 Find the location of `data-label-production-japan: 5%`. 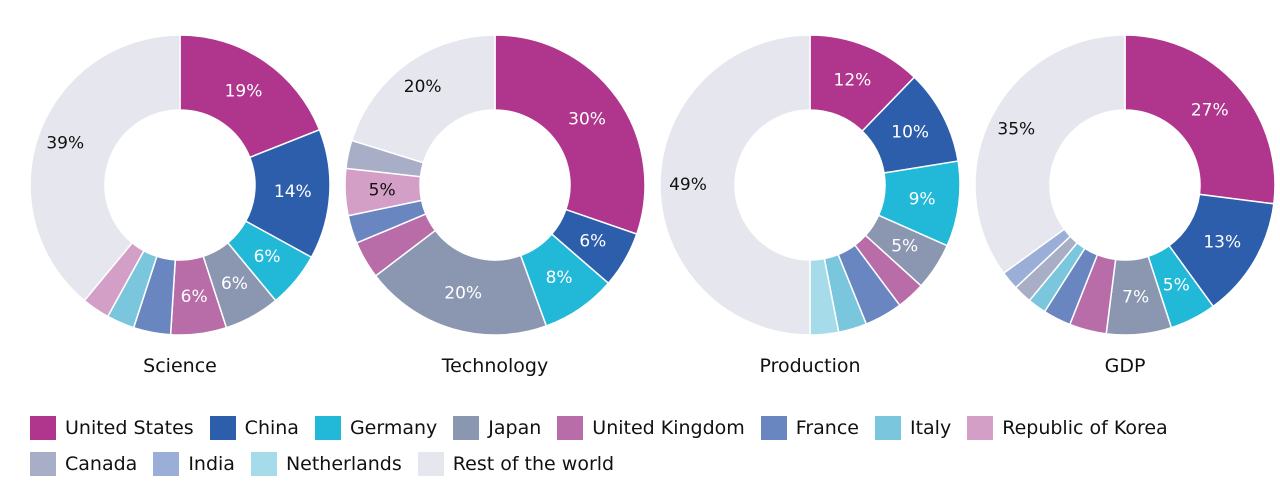

data-label-production-japan: 5% is located at coordinates (904, 247).